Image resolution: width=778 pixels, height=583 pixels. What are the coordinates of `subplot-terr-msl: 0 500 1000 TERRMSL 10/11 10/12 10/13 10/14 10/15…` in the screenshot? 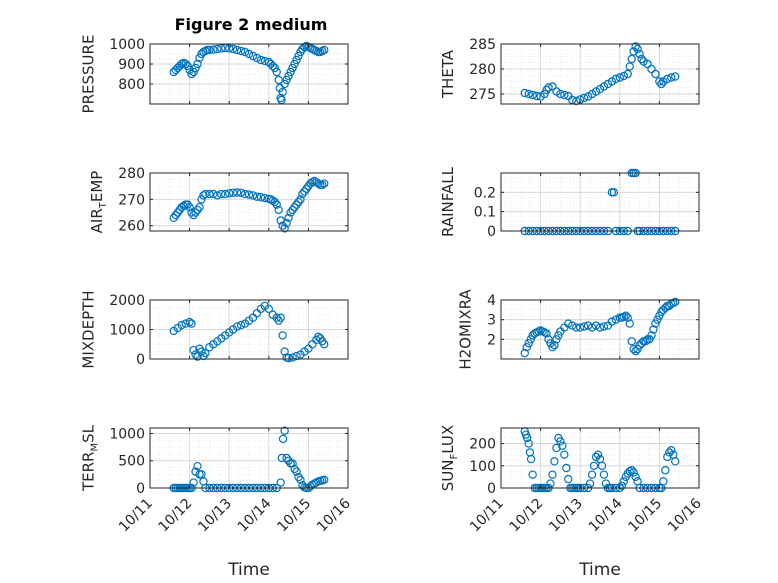 It's located at (217, 502).